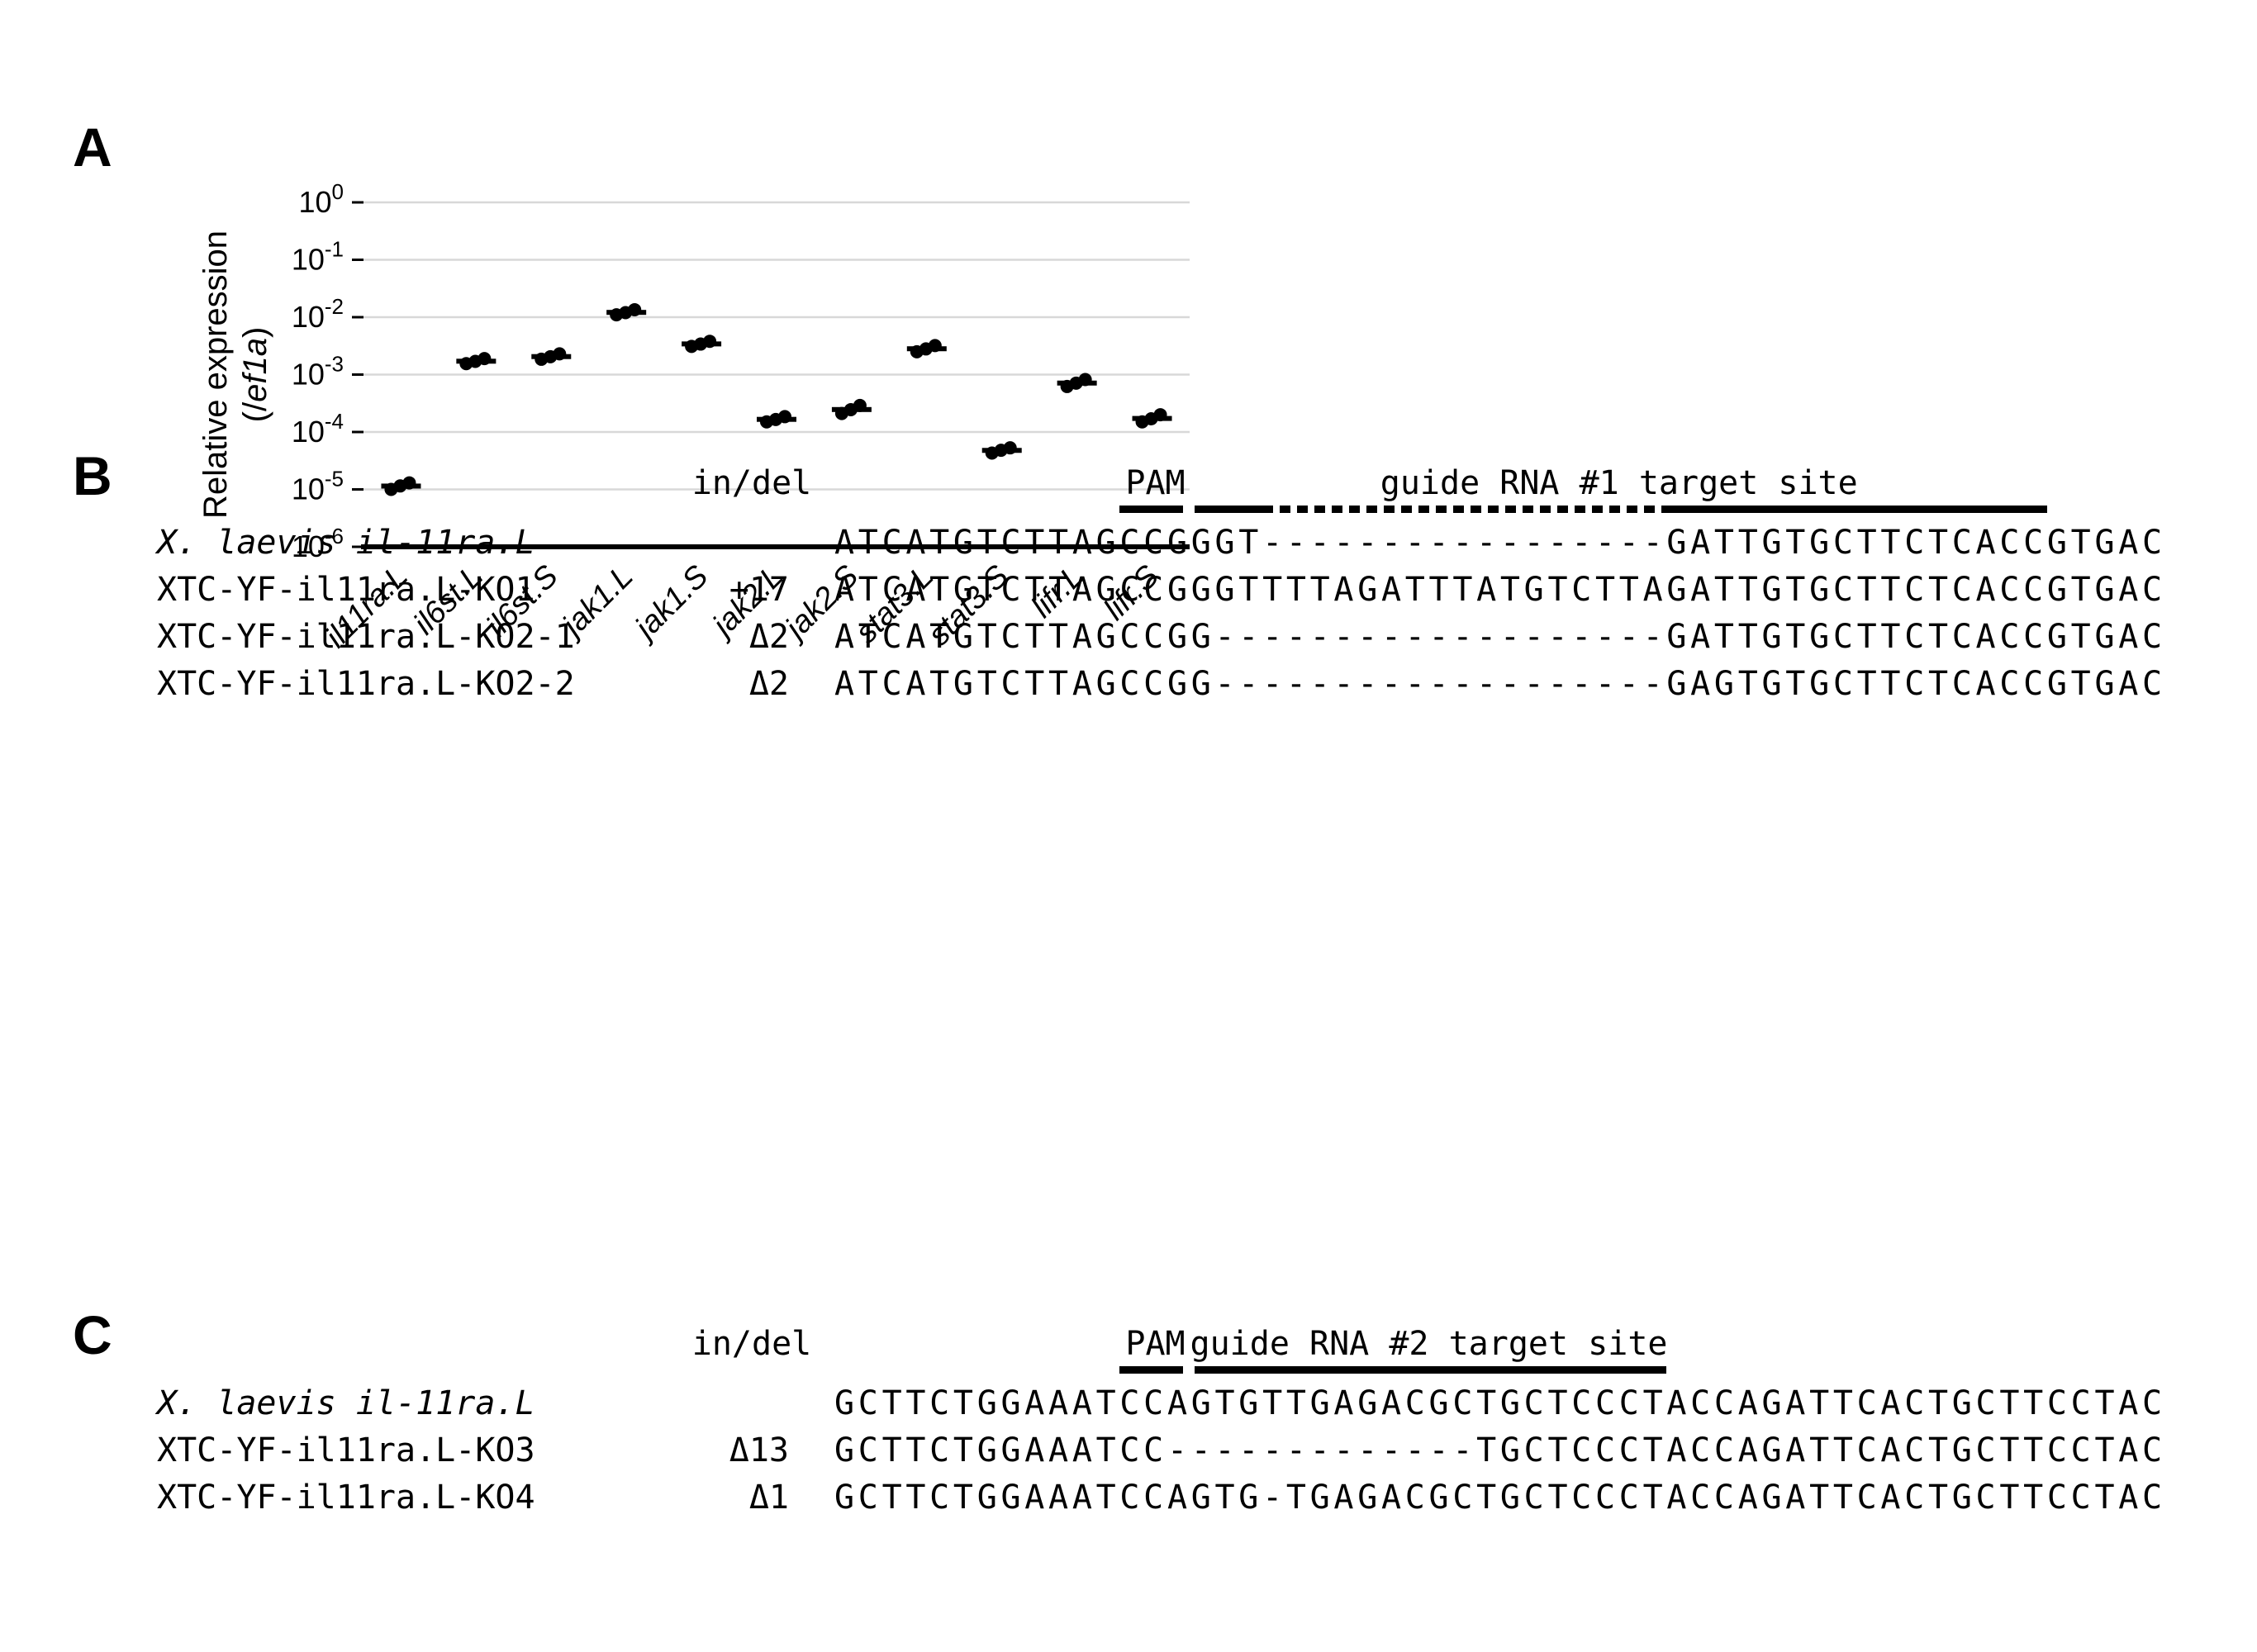 The width and height of the screenshot is (2257, 1652). I want to click on panel-c-label: C, so click(92, 1334).